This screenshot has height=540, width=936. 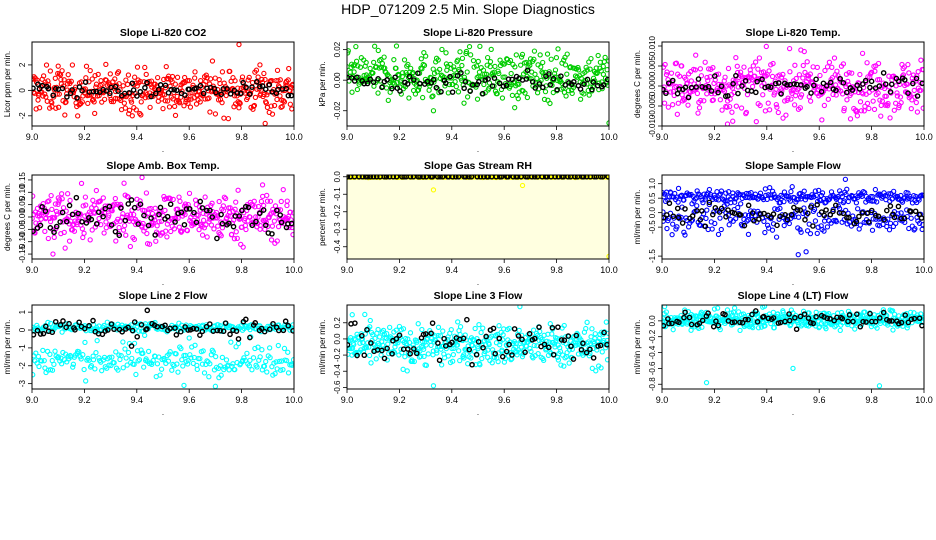 I want to click on y-tick-label: -0.3, so click(x=337, y=229).